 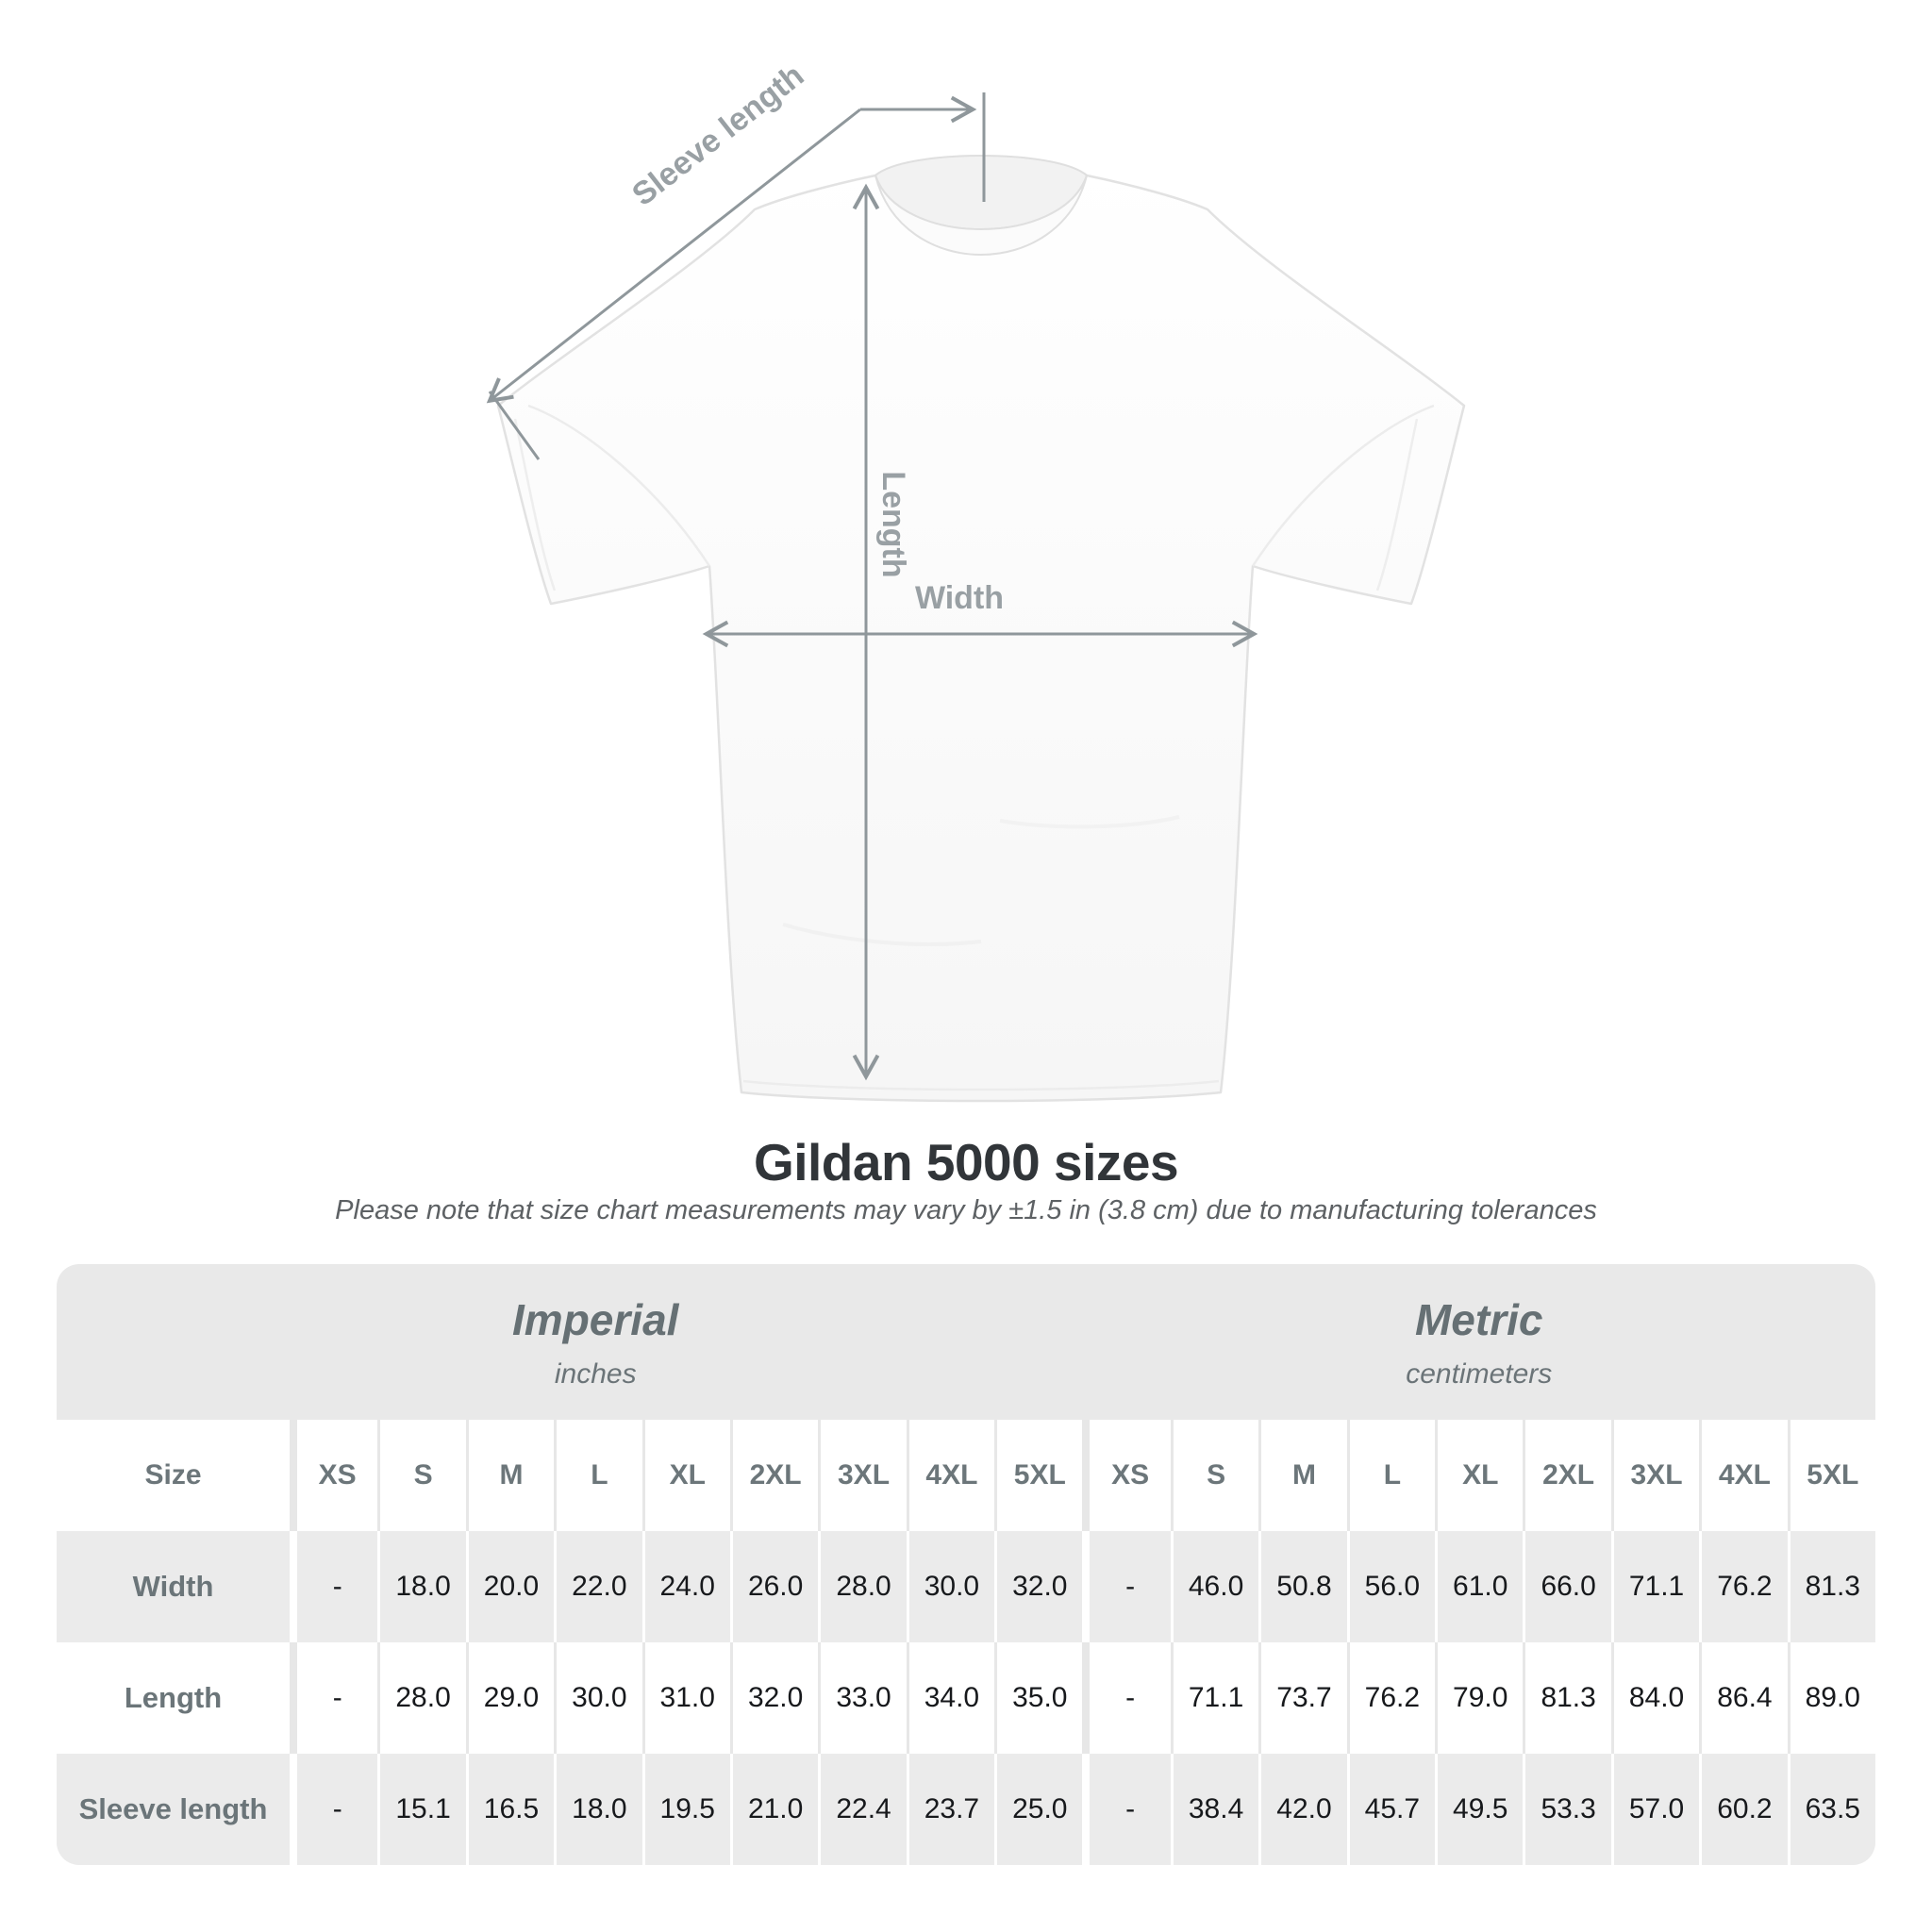 I want to click on value-metric-3xl-length: 84.0, so click(x=1655, y=1698).